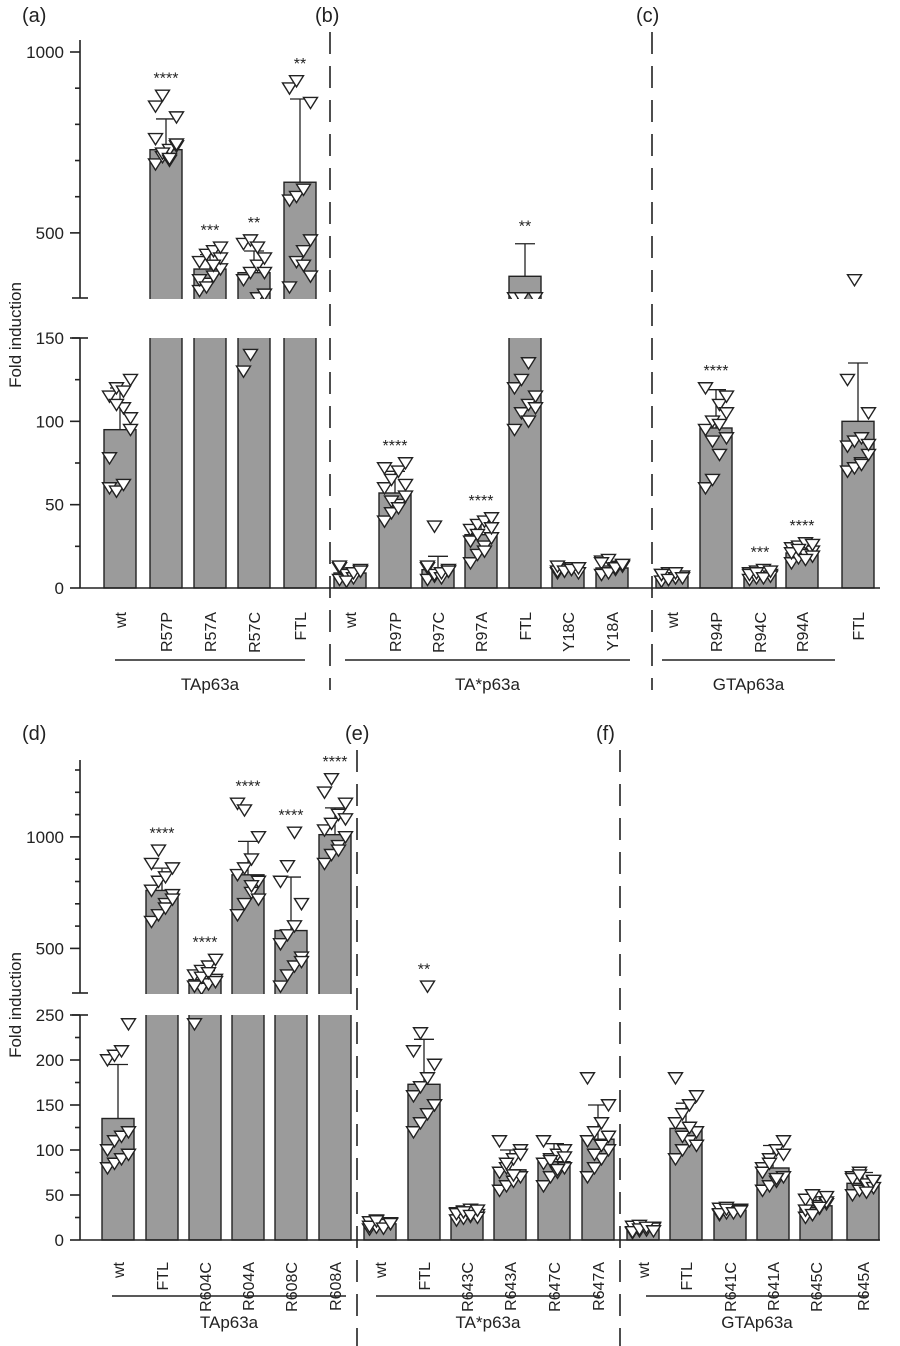 The height and width of the screenshot is (1346, 900). Describe the element at coordinates (424, 969) in the screenshot. I see `significance-stars: **` at that location.